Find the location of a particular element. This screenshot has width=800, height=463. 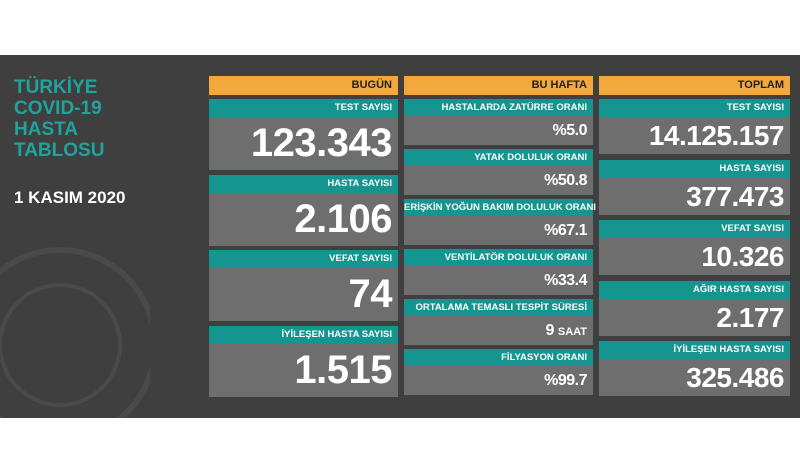

stat-value: 1.515 is located at coordinates (343, 369).